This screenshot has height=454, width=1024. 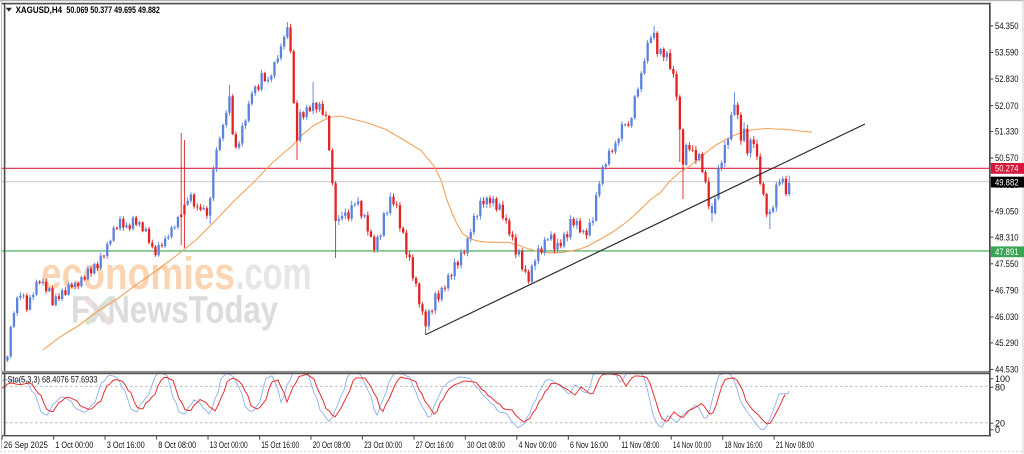 I want to click on svg-text: 18 Nov 16:00, so click(x=743, y=445).